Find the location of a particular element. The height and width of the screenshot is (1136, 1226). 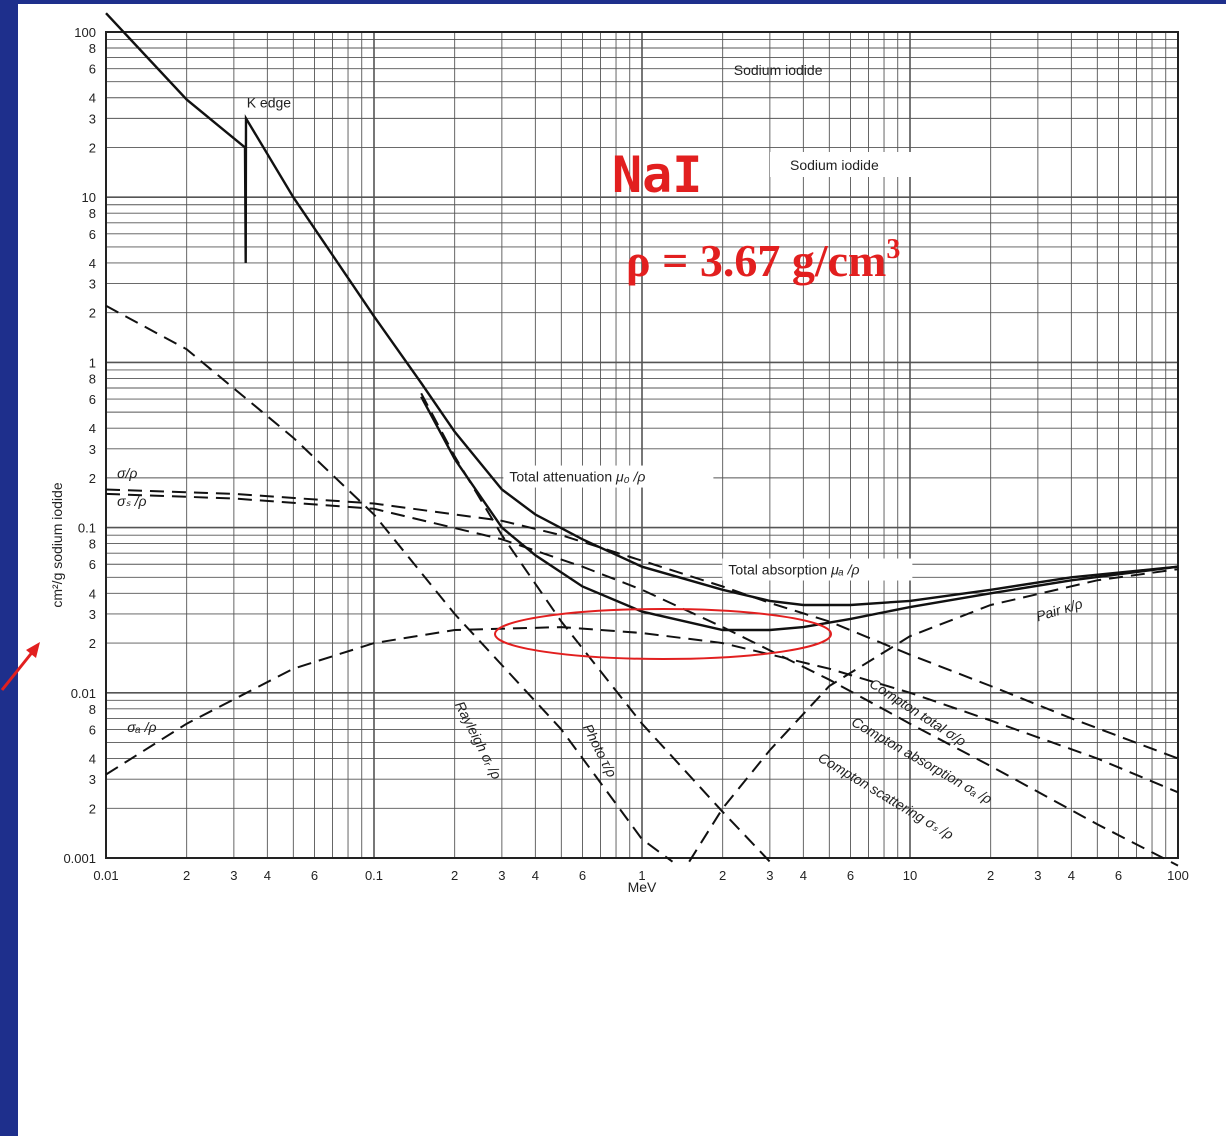

chart-title: NaI is located at coordinates (657, 175).